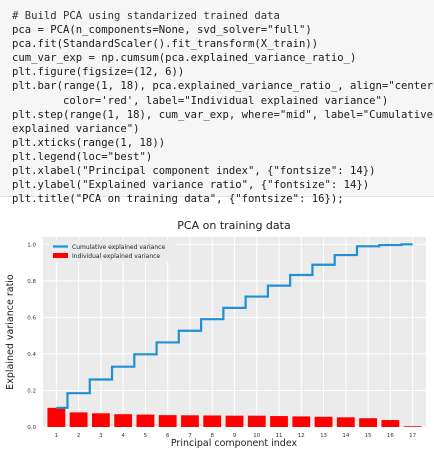  I want to click on x-tick-label: 1, so click(57, 436).